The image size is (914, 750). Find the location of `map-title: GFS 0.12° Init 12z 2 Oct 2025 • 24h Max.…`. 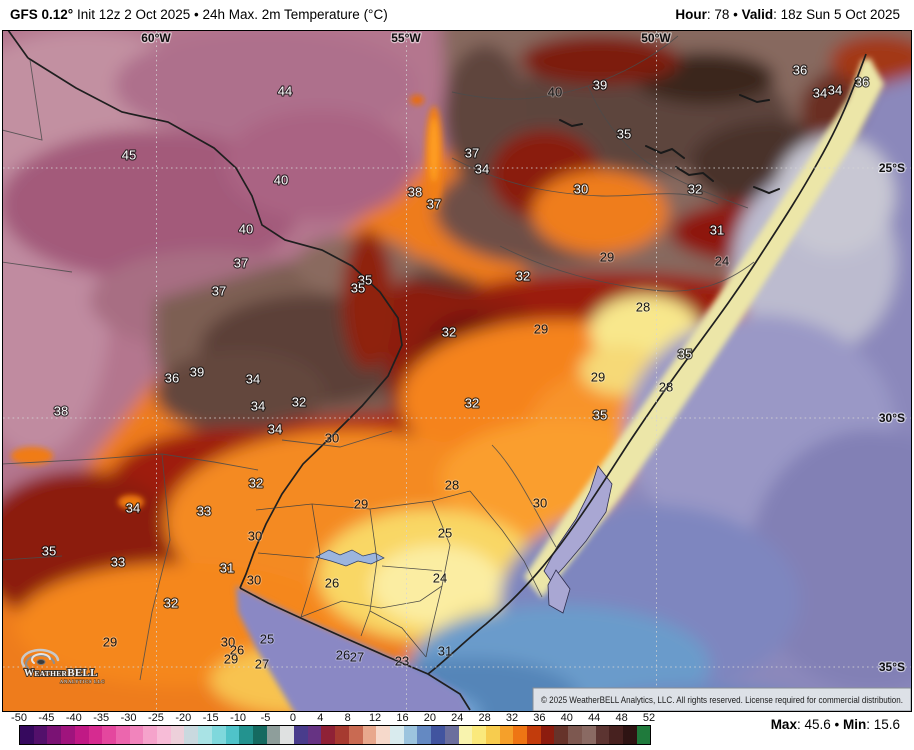

map-title: GFS 0.12° Init 12z 2 Oct 2025 • 24h Max.… is located at coordinates (199, 14).